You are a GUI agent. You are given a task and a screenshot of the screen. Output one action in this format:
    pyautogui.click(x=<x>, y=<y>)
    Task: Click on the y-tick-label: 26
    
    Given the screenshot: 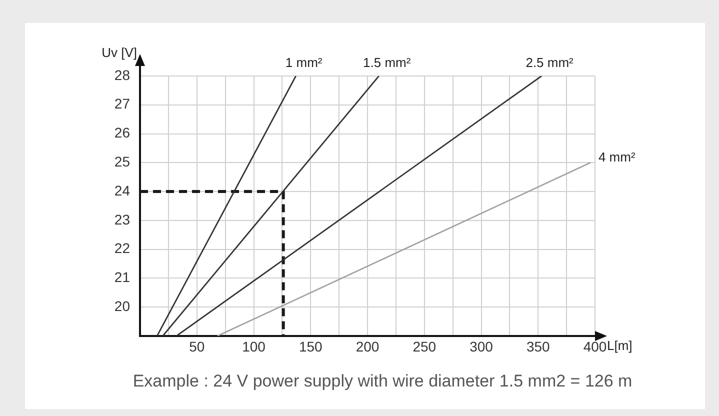 What is the action you would take?
    pyautogui.click(x=122, y=132)
    